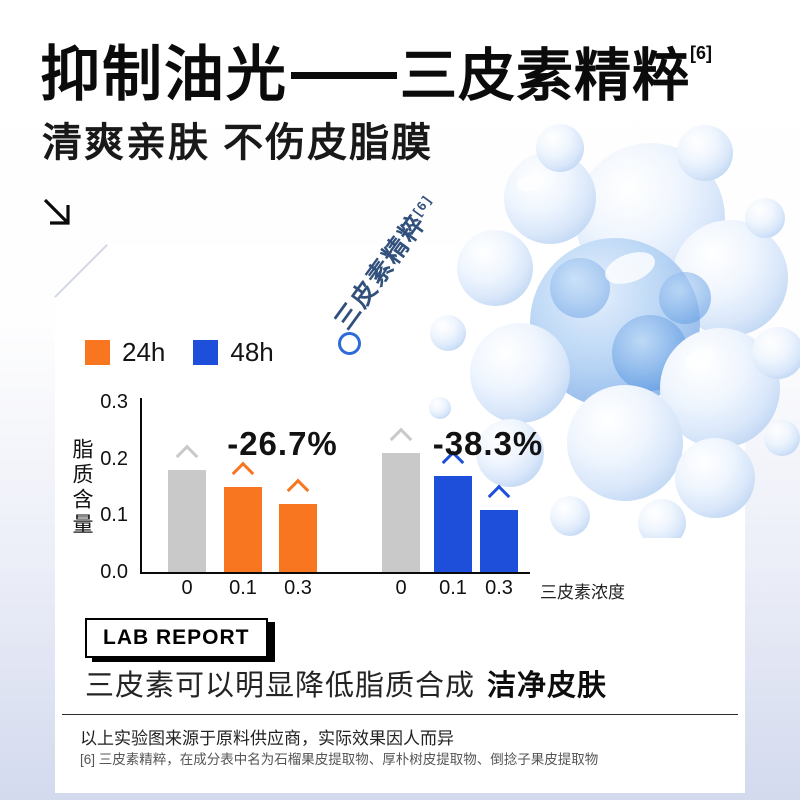  I want to click on y-axis-label: 脂质含量, so click(81, 488).